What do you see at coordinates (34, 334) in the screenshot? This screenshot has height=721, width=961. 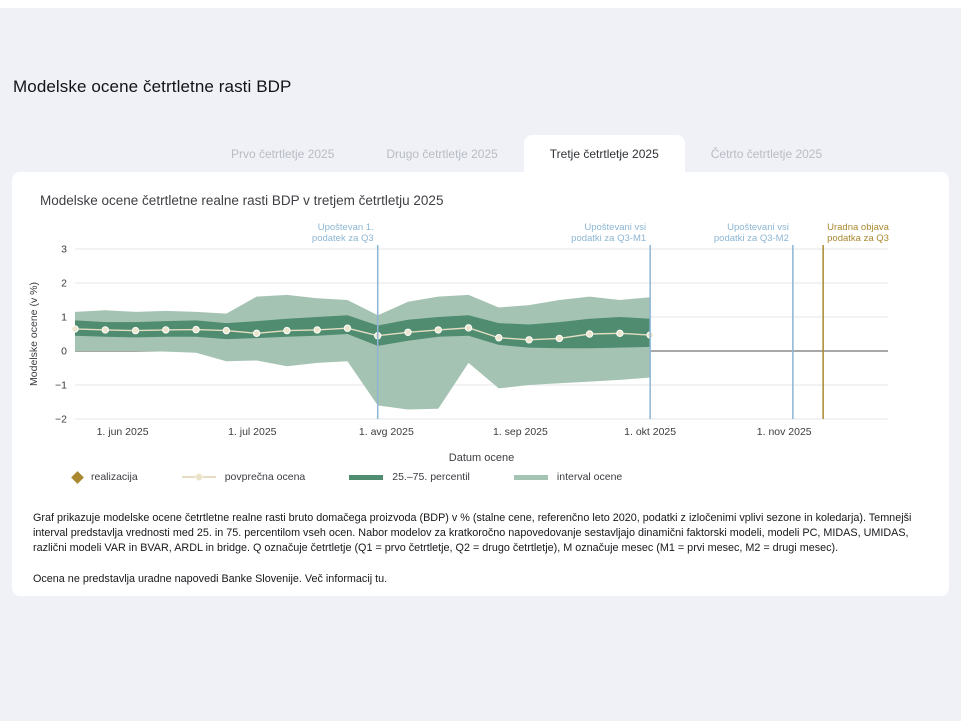 I see `y-axis-title: Modelske ocene (v %)` at bounding box center [34, 334].